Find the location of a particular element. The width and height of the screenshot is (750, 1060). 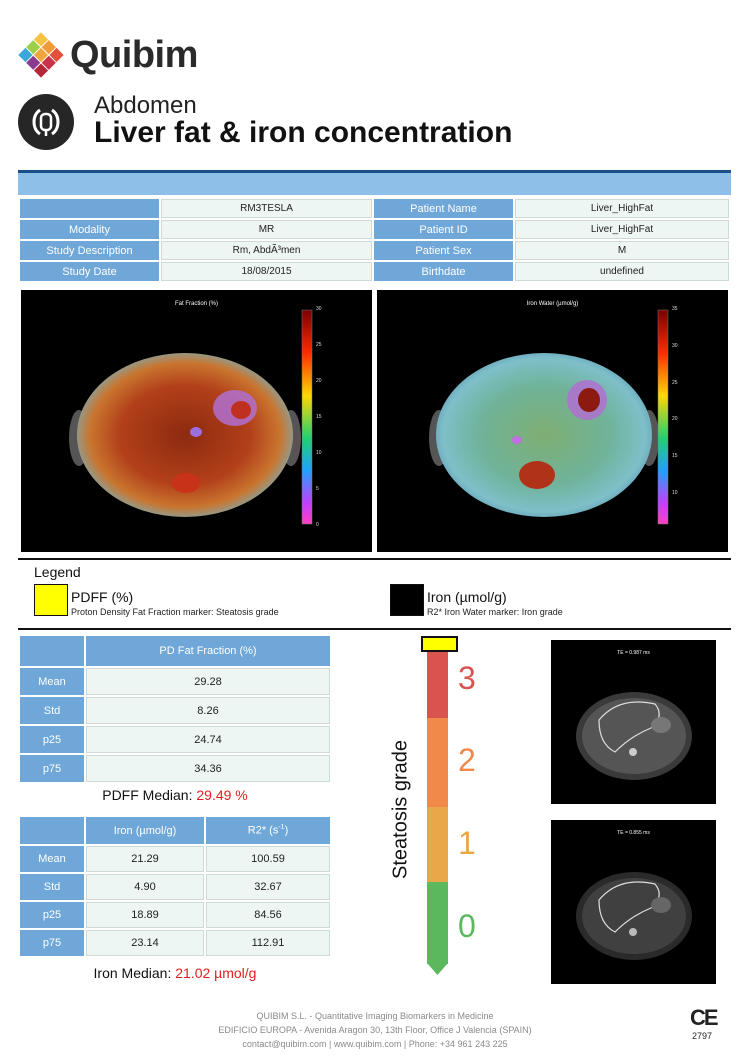

iron-median-label: Iron Median: is located at coordinates (132, 973).